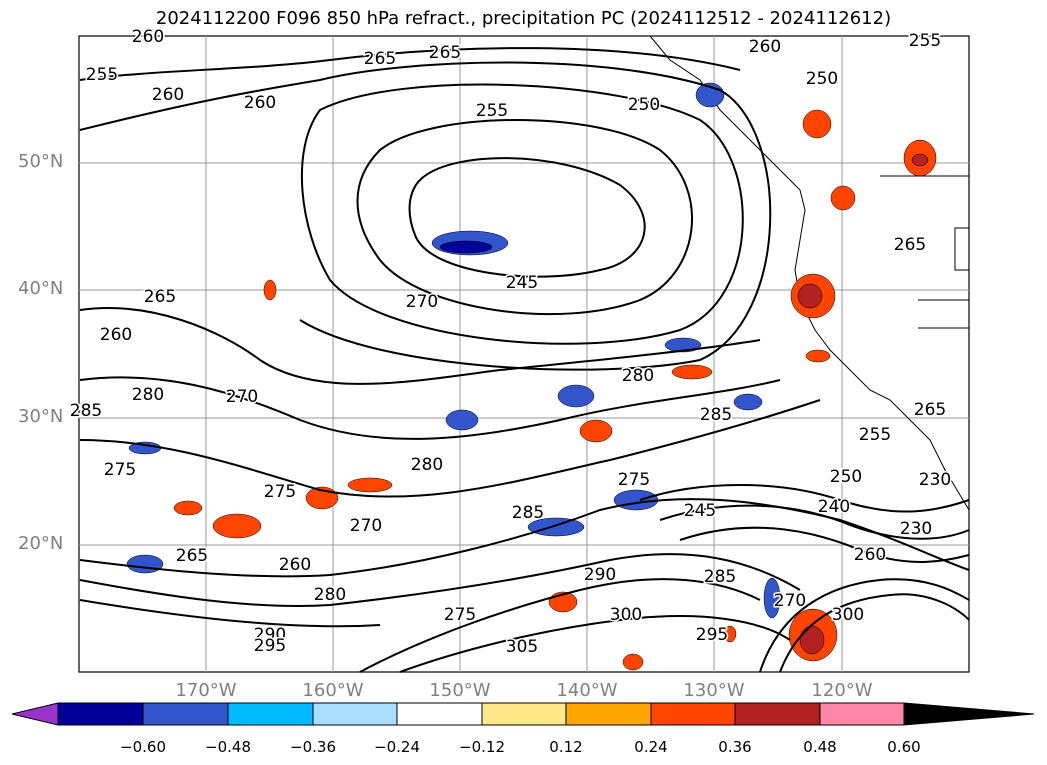 Image resolution: width=1047 pixels, height=765 pixels. I want to click on contour-280b, so click(230, 613).